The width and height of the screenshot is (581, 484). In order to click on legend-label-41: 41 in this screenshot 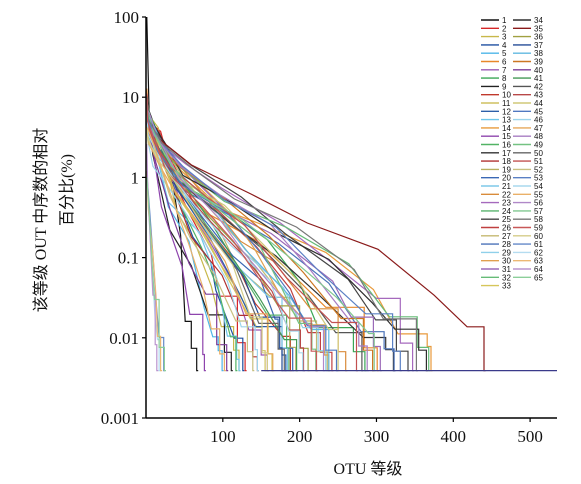, I will do `click(538, 78)`.